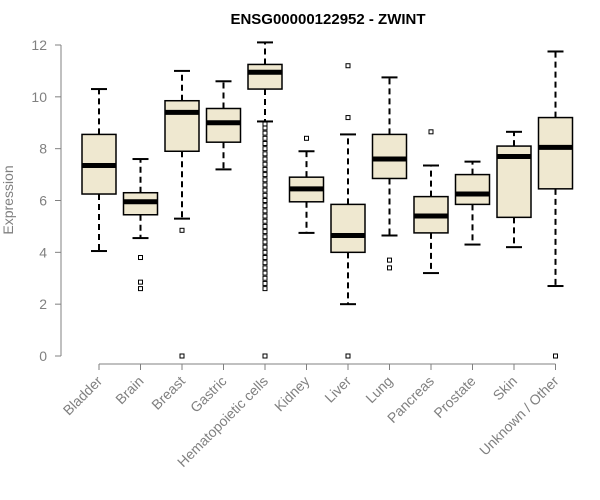  Describe the element at coordinates (168, 393) in the screenshot. I see `x-tick-label: Breast` at that location.